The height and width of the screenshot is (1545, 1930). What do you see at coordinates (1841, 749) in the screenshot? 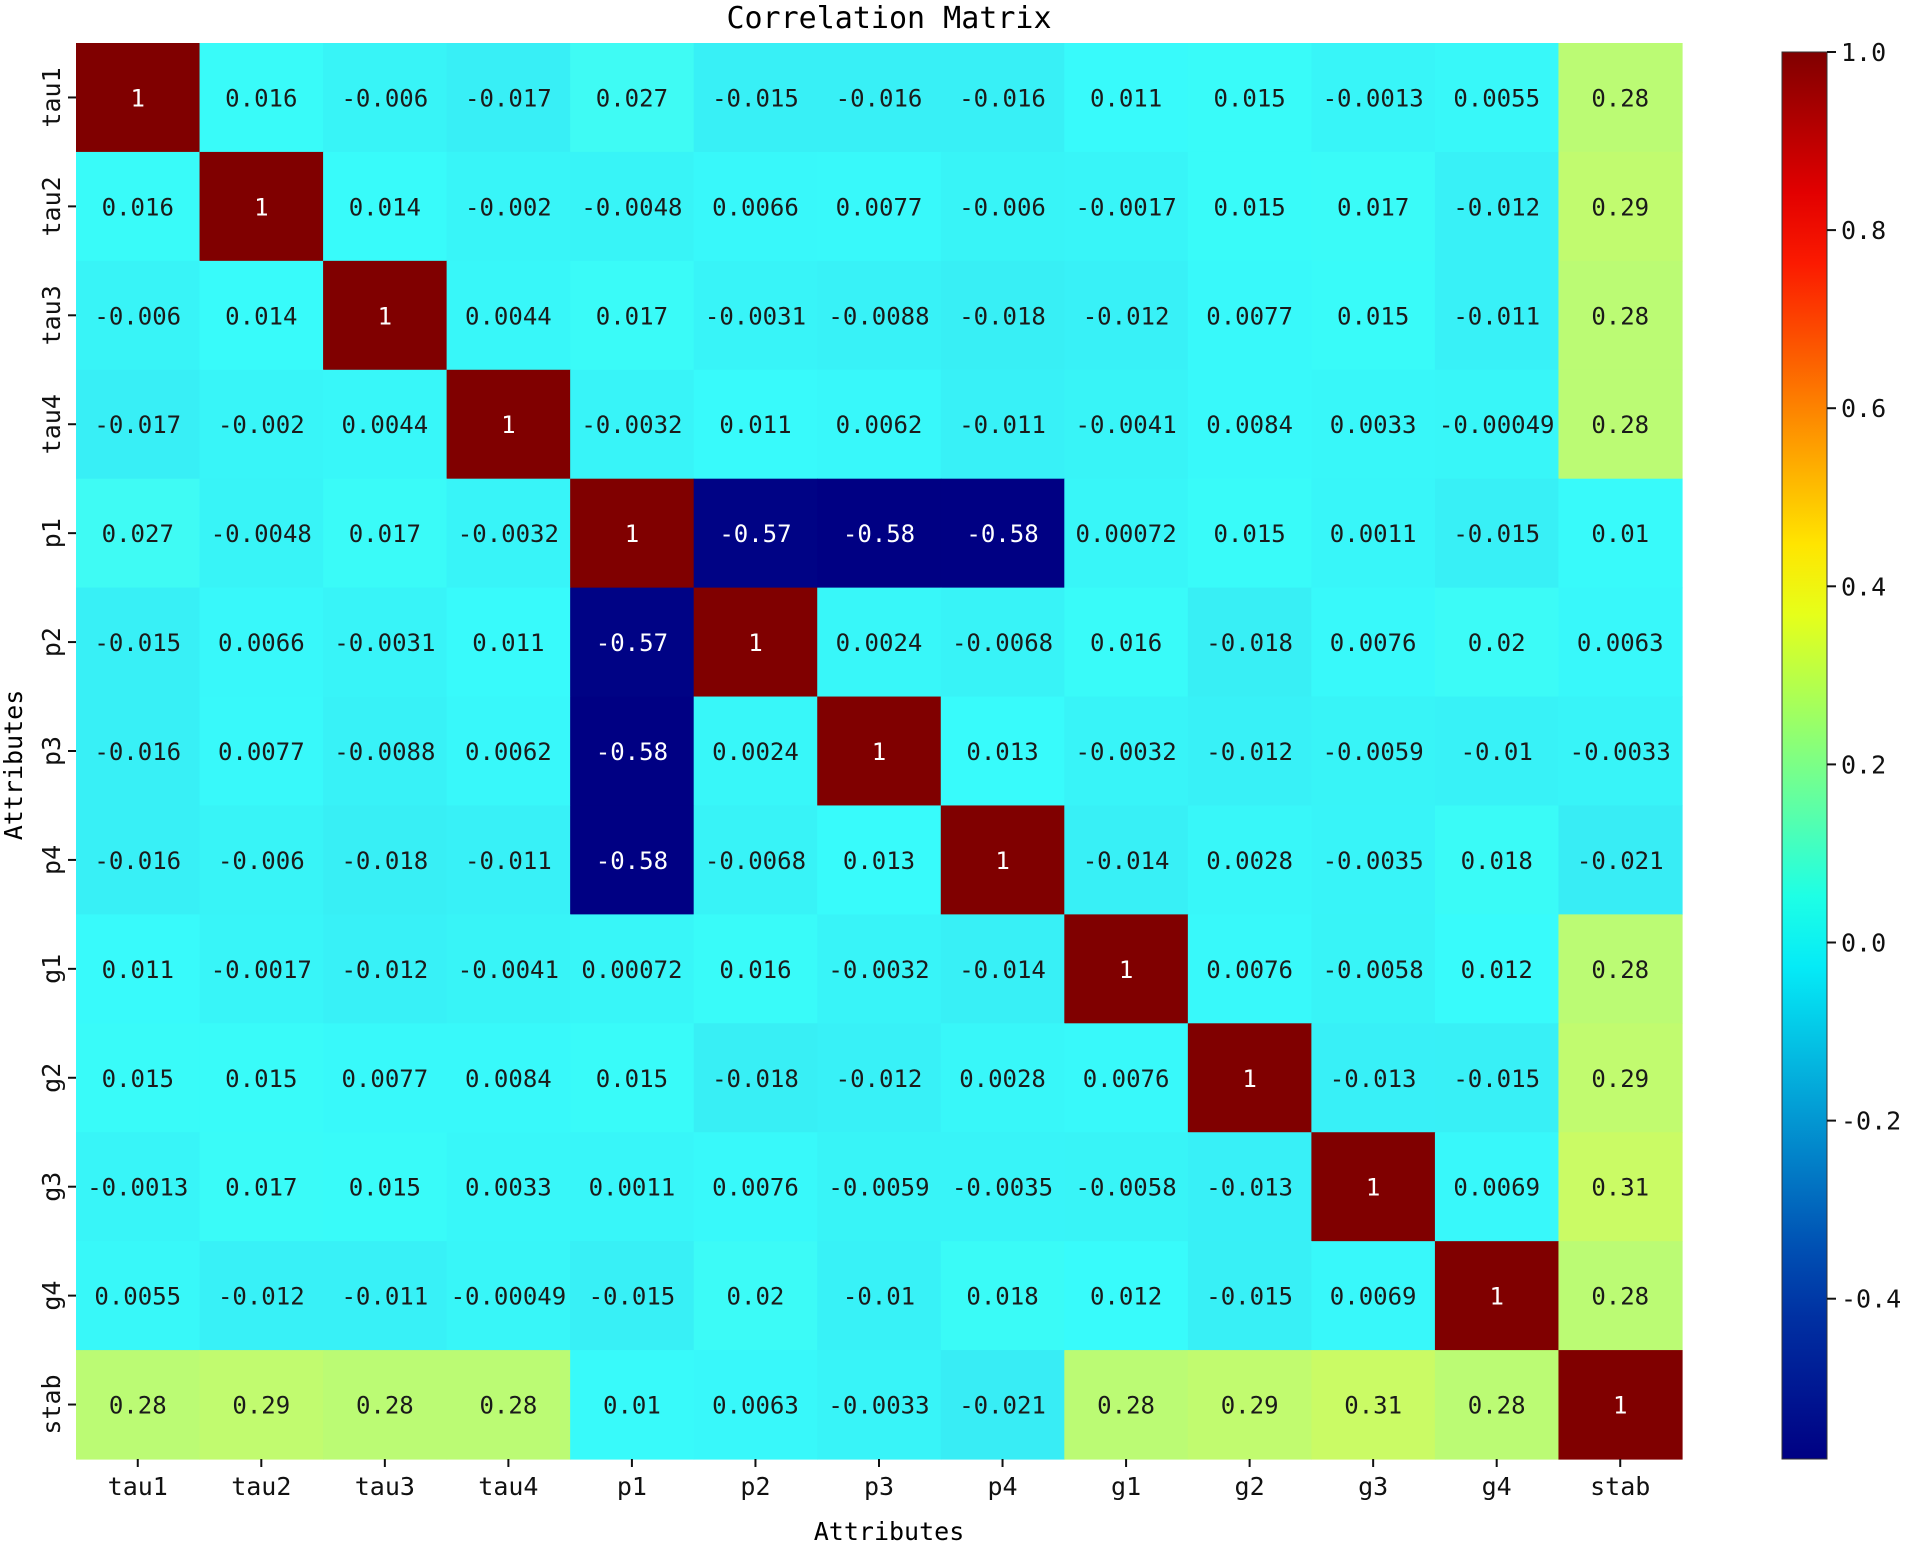
I see `colorbar: 1.0 0.8 0.6 0.4 0.2 0.0 -0.2 -0.4` at bounding box center [1841, 749].